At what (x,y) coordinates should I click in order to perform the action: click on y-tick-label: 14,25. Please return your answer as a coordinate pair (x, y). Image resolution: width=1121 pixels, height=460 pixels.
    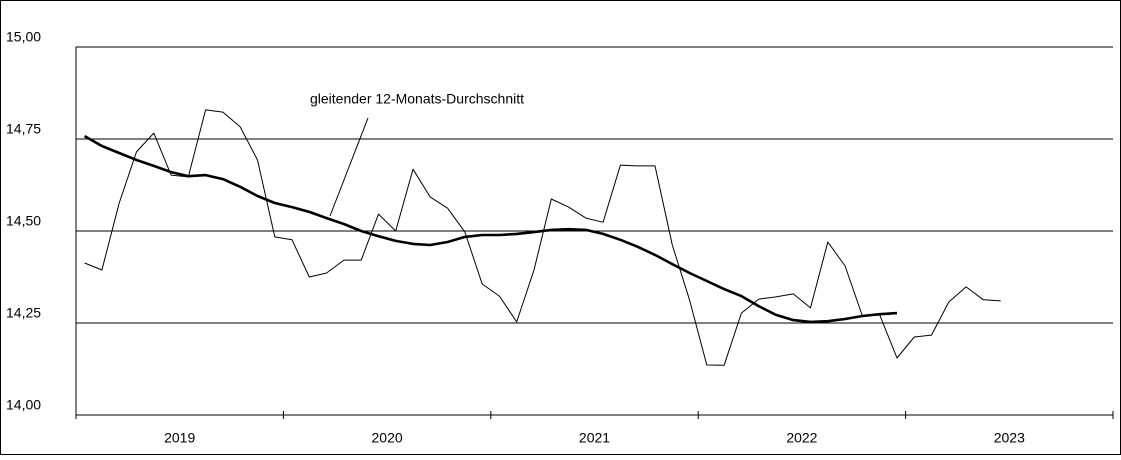
    Looking at the image, I should click on (23, 313).